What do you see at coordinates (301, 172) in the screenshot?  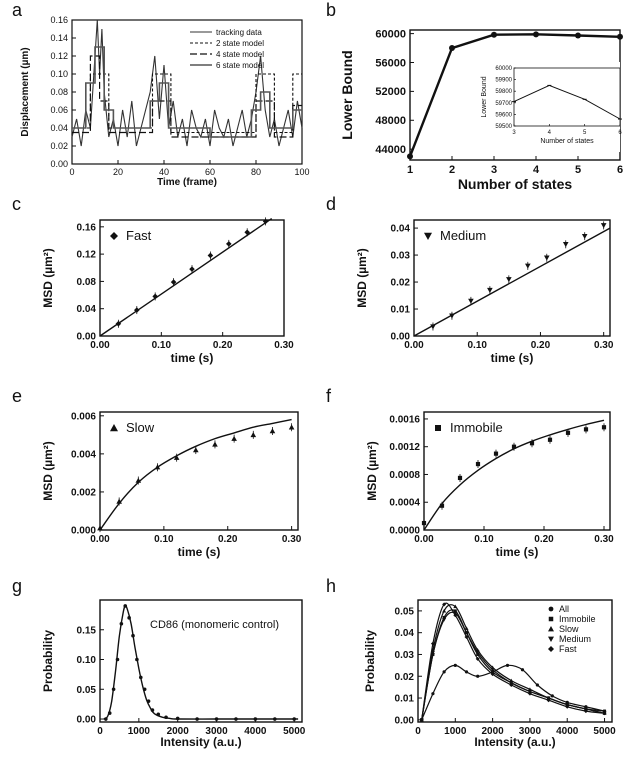 I see `x-tick-label: 100` at bounding box center [301, 172].